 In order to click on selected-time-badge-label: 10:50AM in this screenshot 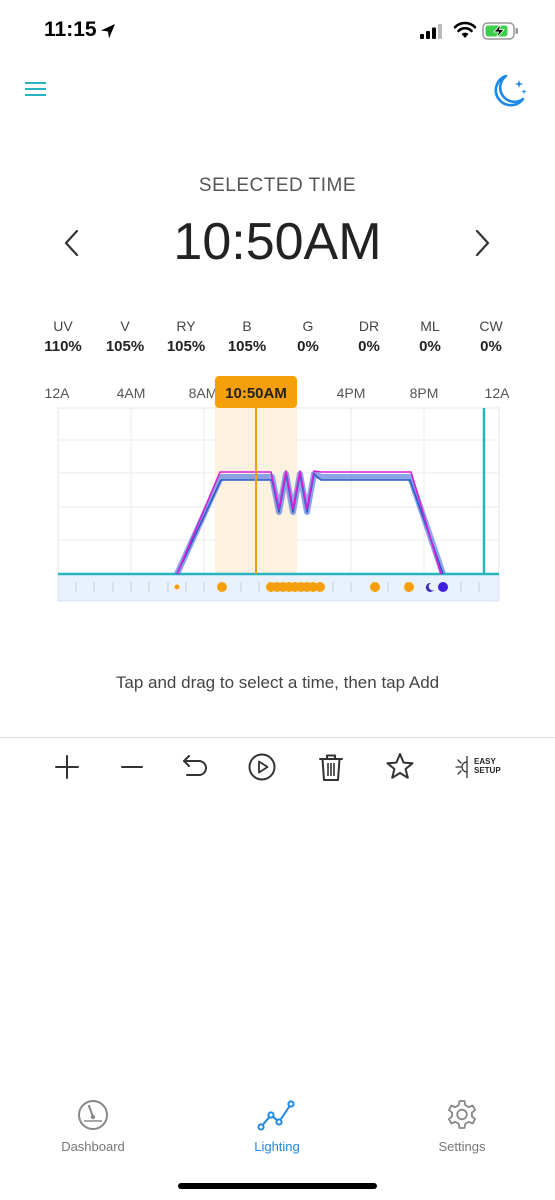, I will do `click(256, 393)`.